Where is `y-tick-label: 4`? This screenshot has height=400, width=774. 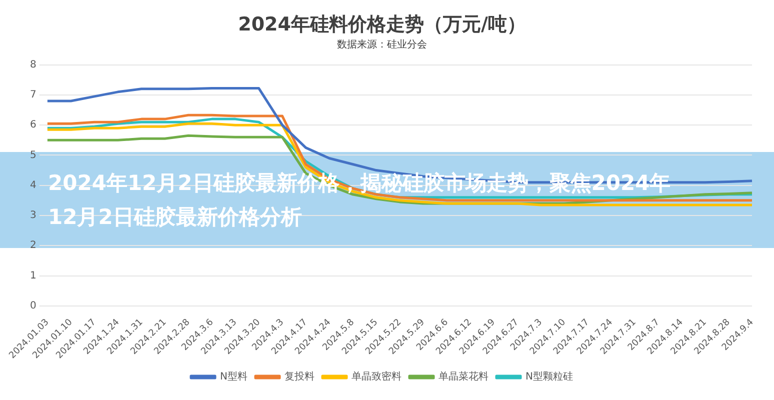 y-tick-label: 4 is located at coordinates (33, 185).